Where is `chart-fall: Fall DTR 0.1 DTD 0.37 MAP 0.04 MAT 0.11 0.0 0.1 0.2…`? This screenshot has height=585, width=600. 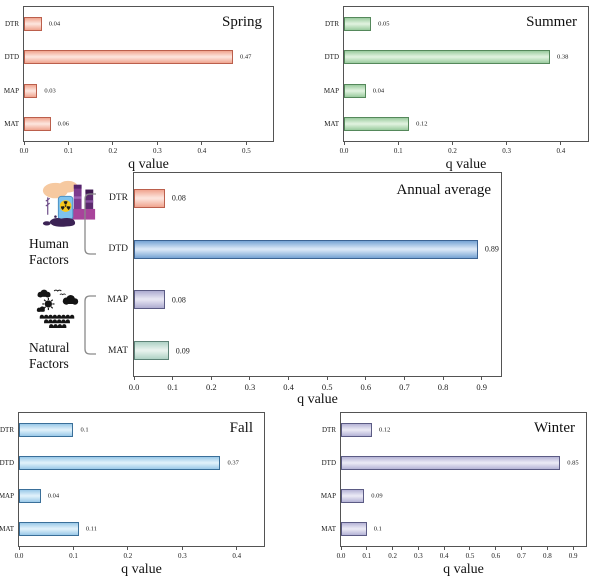
chart-fall: Fall DTR 0.1 DTD 0.37 MAP 0.04 MAT 0.11 0.0 0.1 0.2… is located at coordinates (132, 494).